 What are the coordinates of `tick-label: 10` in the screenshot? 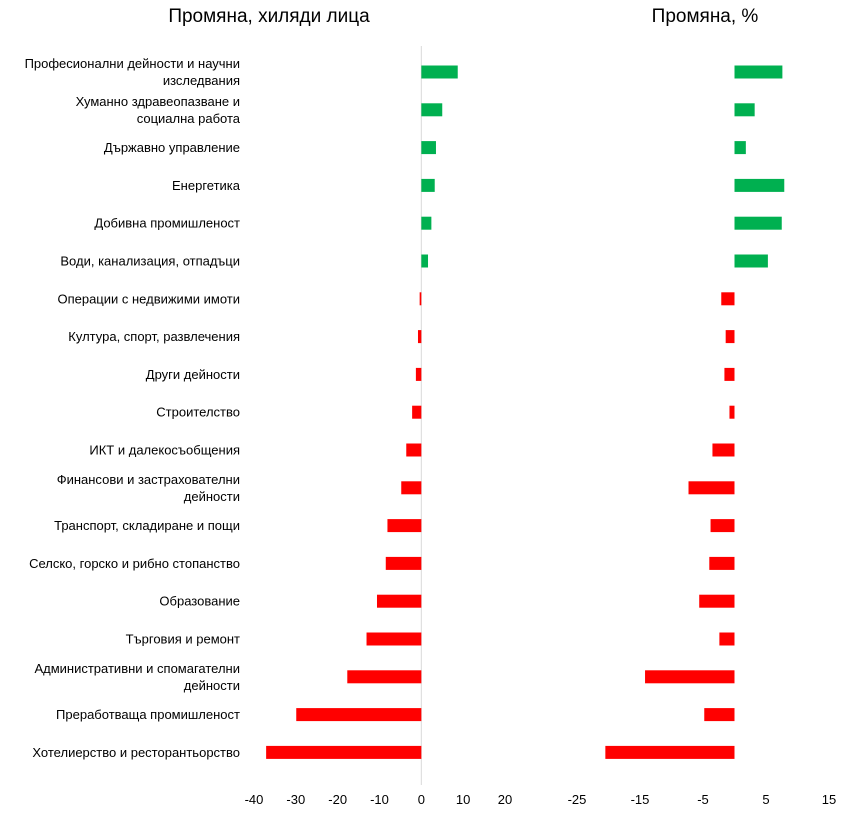 It's located at (463, 799).